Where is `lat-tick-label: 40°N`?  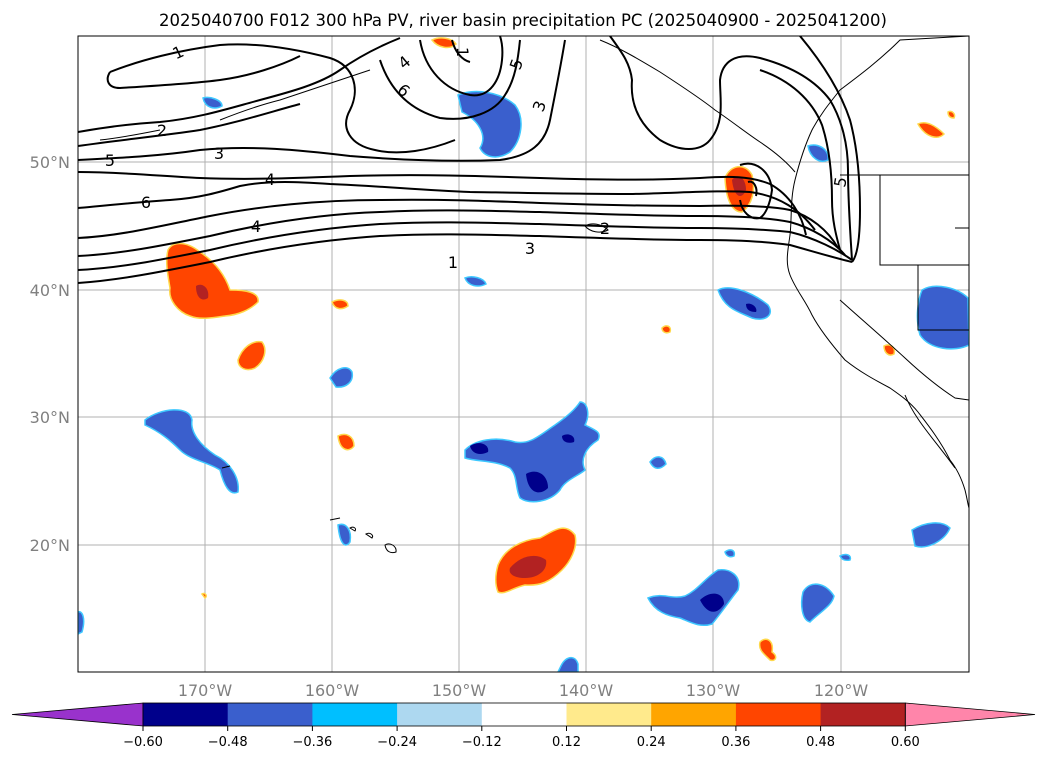 lat-tick-label: 40°N is located at coordinates (50, 290).